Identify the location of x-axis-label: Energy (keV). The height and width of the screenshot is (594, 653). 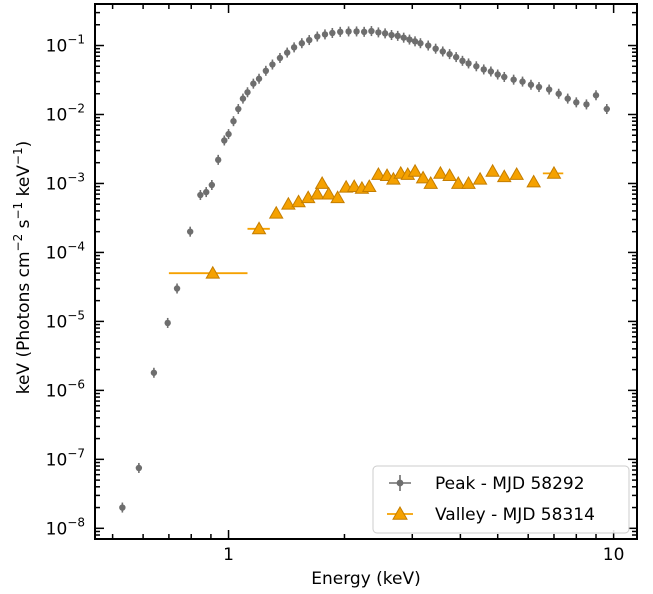
(366, 579).